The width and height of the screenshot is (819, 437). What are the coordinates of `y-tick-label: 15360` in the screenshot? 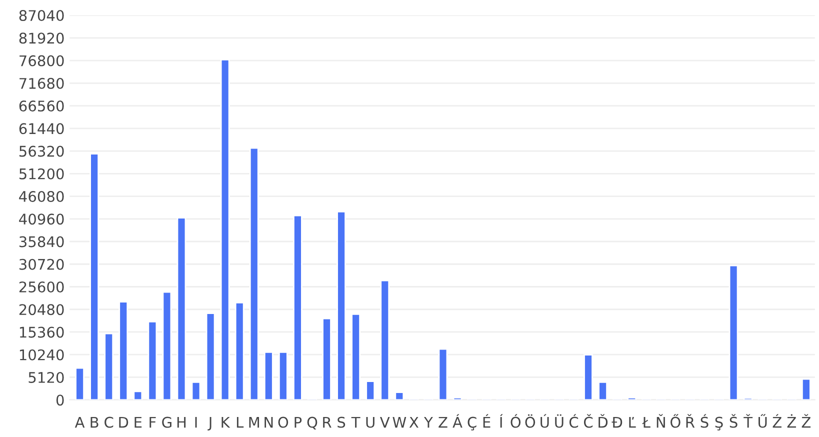 It's located at (42, 332).